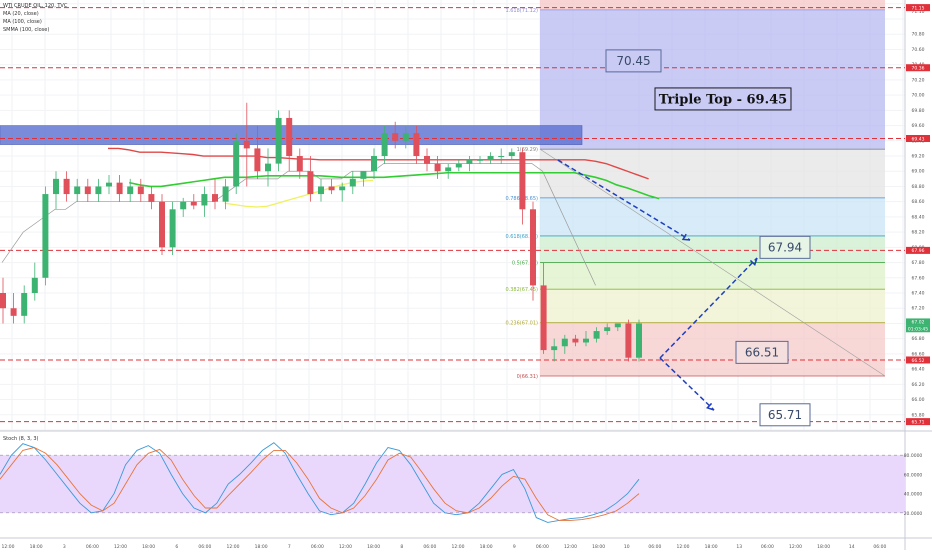  Describe the element at coordinates (176, 547) in the screenshot. I see `time-tick: 6` at that location.